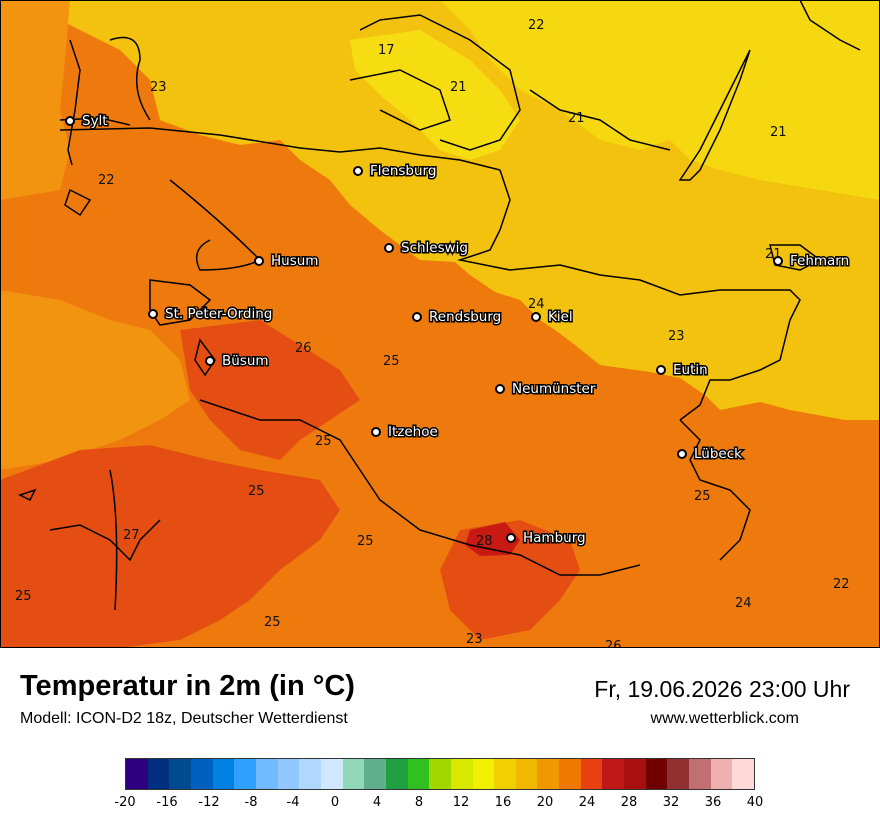  What do you see at coordinates (560, 317) in the screenshot?
I see `city-label: Kiel` at bounding box center [560, 317].